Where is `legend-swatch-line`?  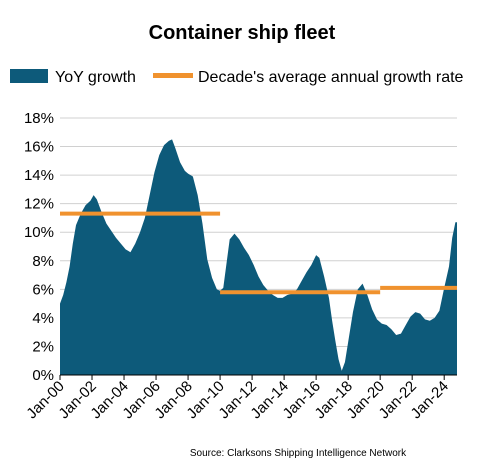
legend-swatch-line is located at coordinates (173, 75).